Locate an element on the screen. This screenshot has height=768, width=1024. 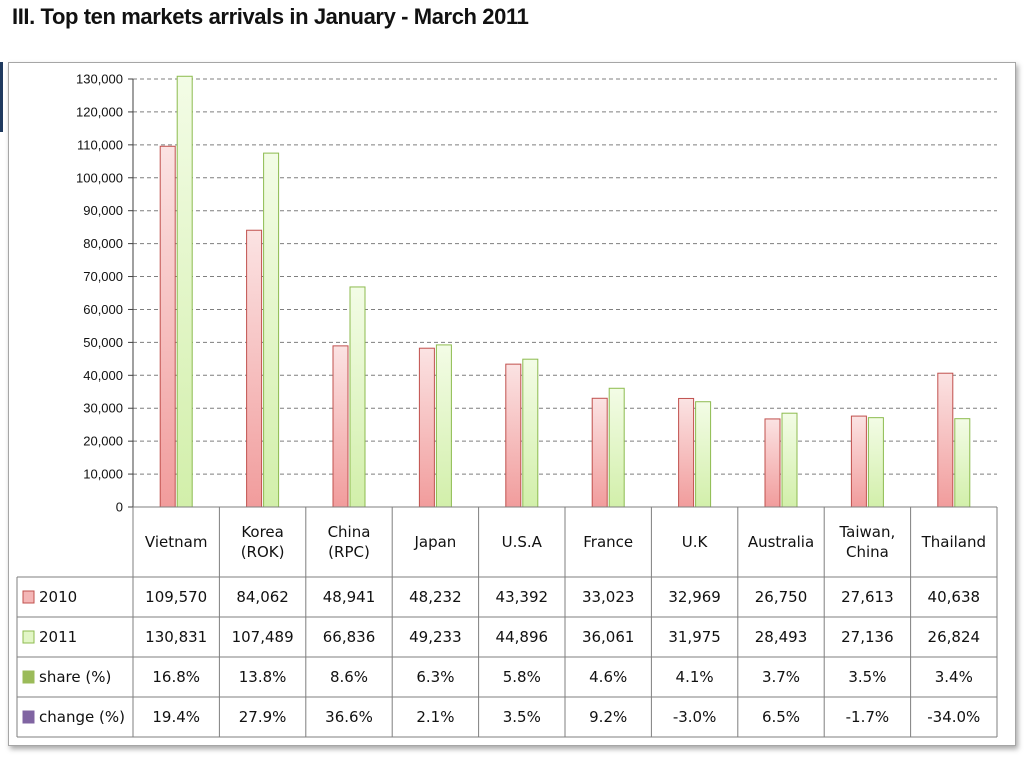
table-cell: 48,941 is located at coordinates (349, 597).